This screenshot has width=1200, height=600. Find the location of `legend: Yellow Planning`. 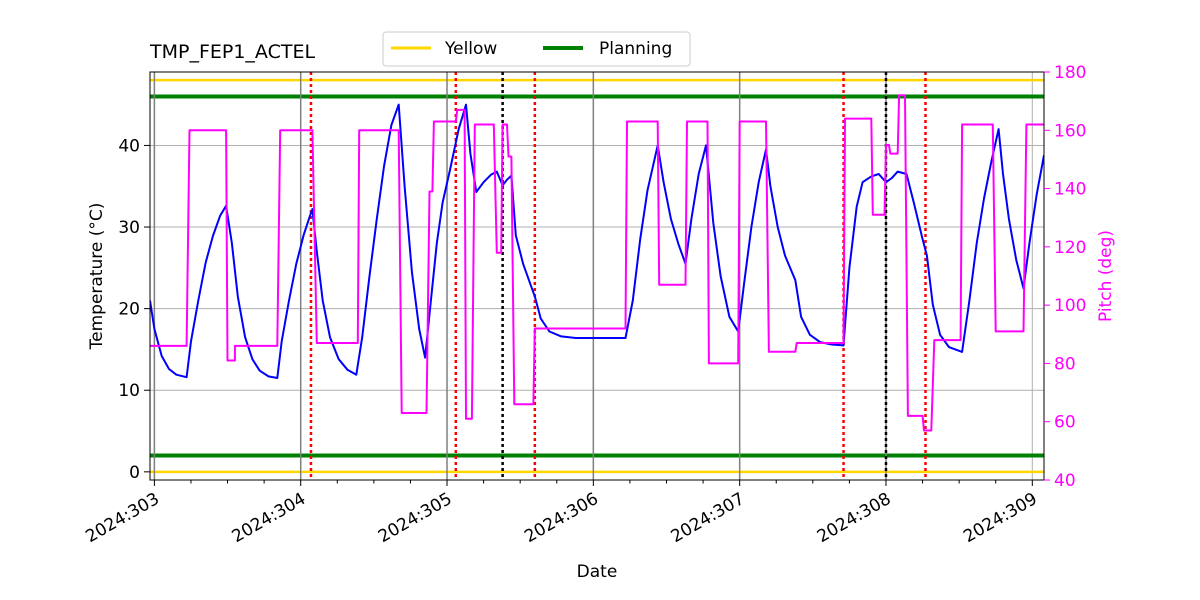

legend: Yellow Planning is located at coordinates (536, 49).